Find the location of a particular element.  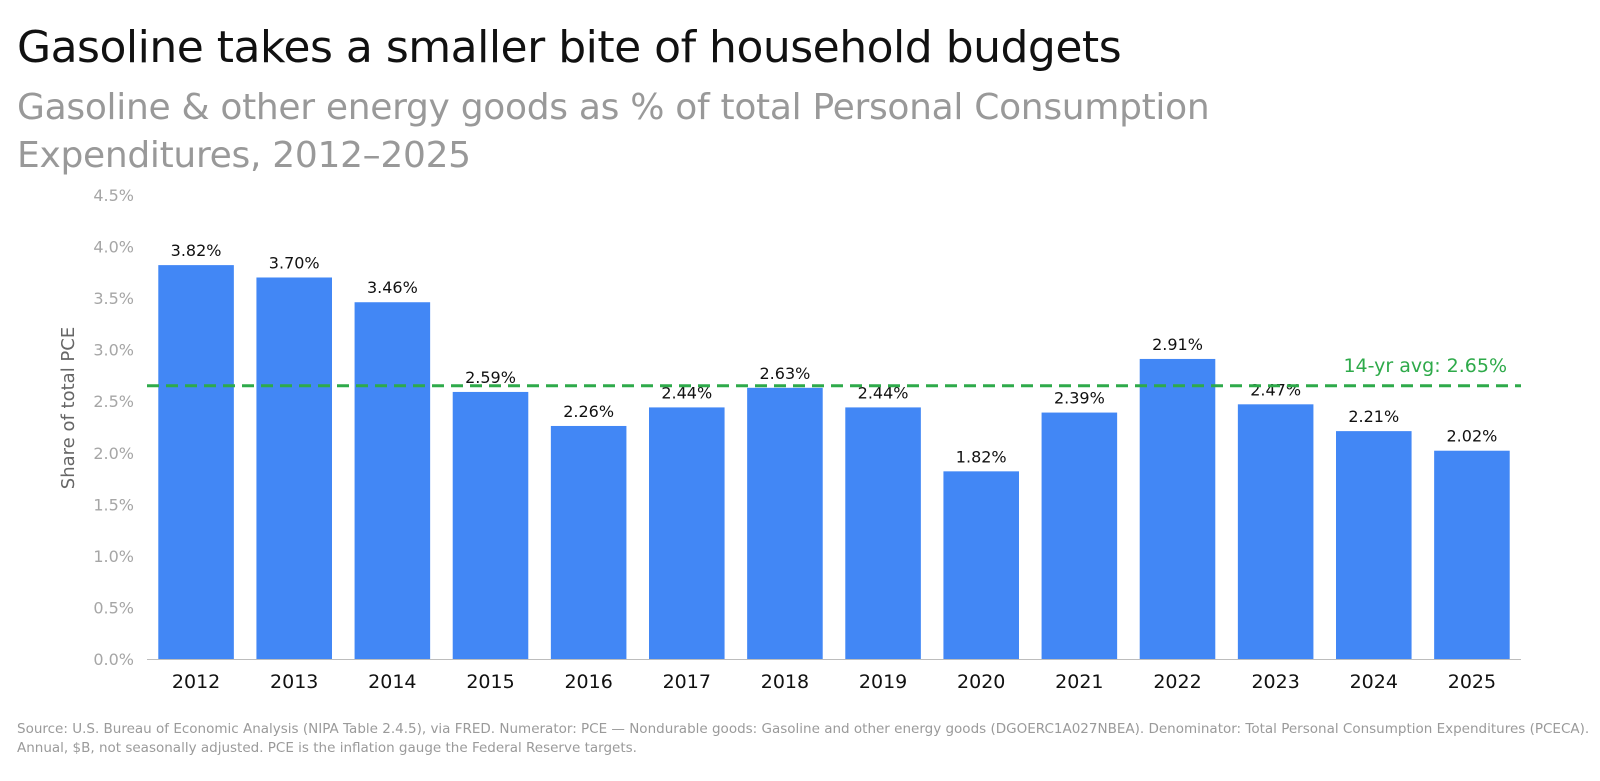

bar-value-label: 3.82% is located at coordinates (196, 250).